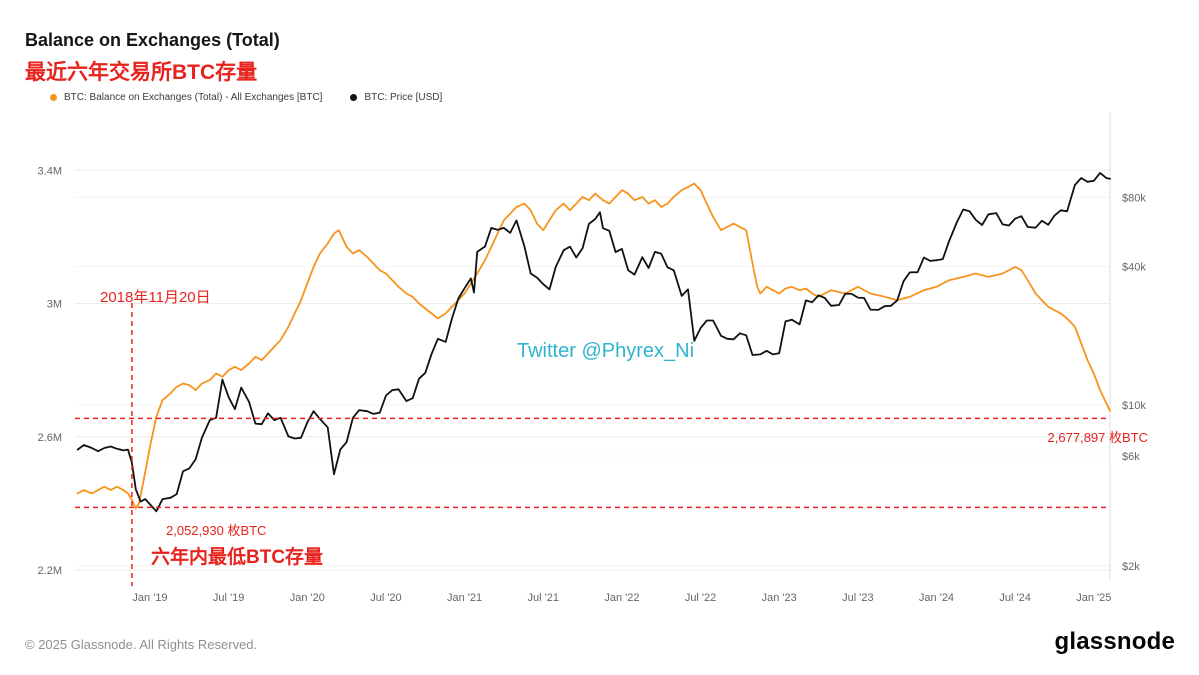 The width and height of the screenshot is (1199, 675). What do you see at coordinates (1134, 406) in the screenshot?
I see `right-axis-tick: $10k` at bounding box center [1134, 406].